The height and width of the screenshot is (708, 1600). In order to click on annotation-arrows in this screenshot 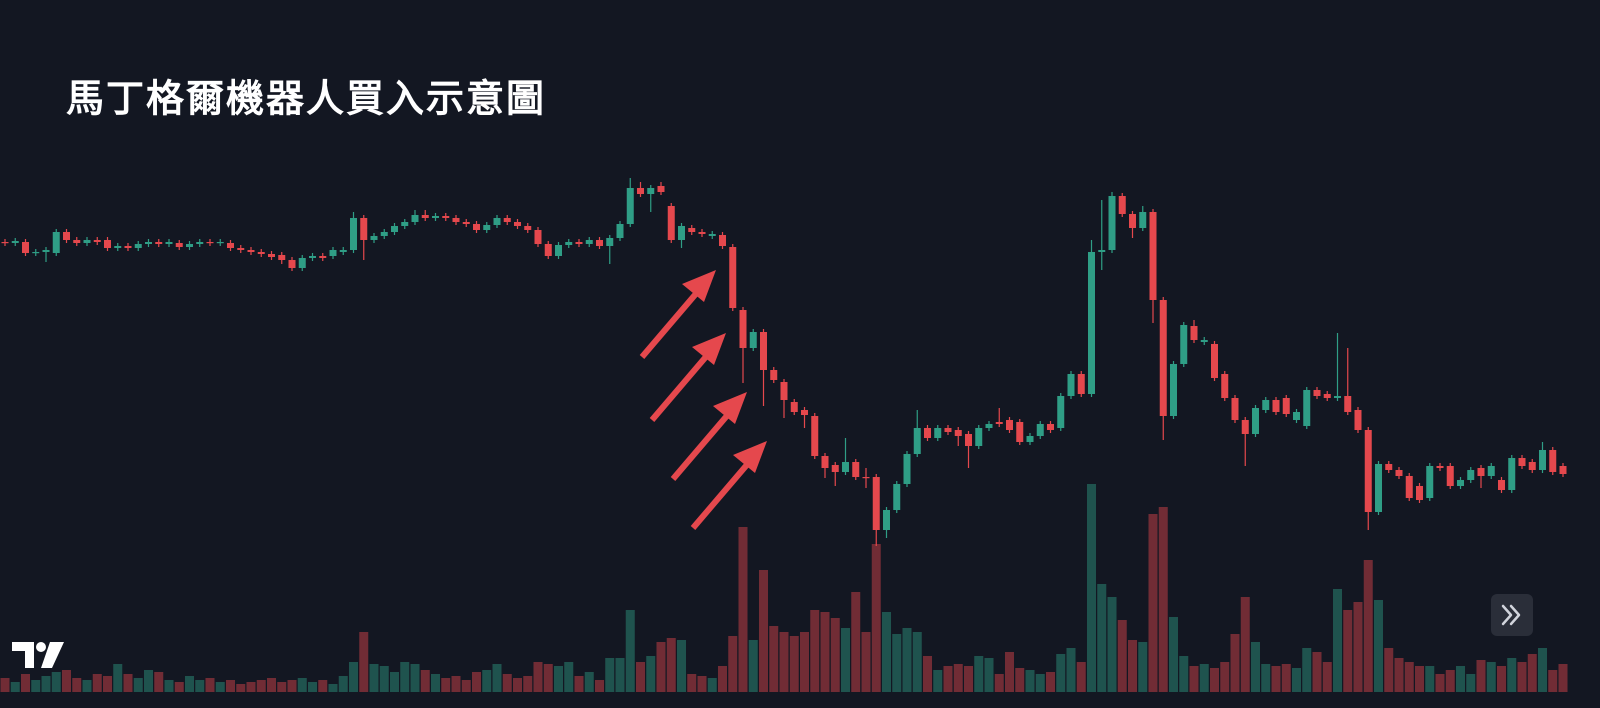, I will do `click(703, 400)`.